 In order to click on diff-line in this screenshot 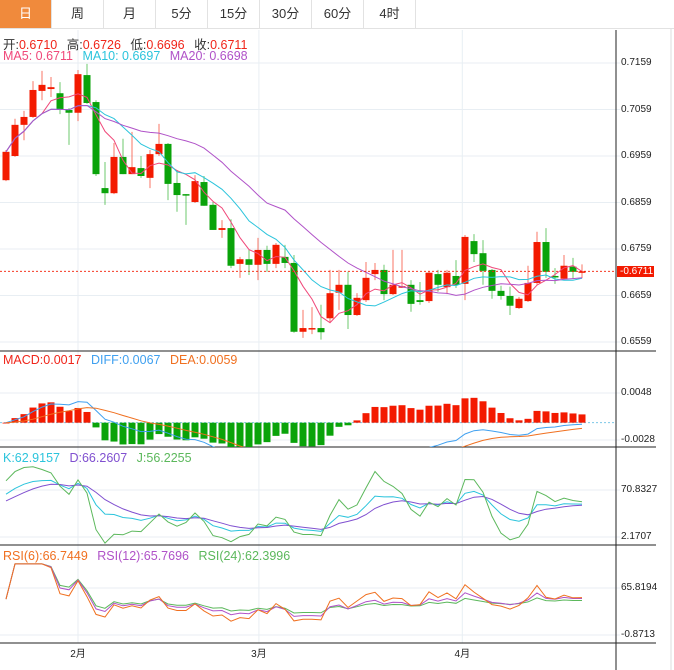, I will do `click(294, 424)`.